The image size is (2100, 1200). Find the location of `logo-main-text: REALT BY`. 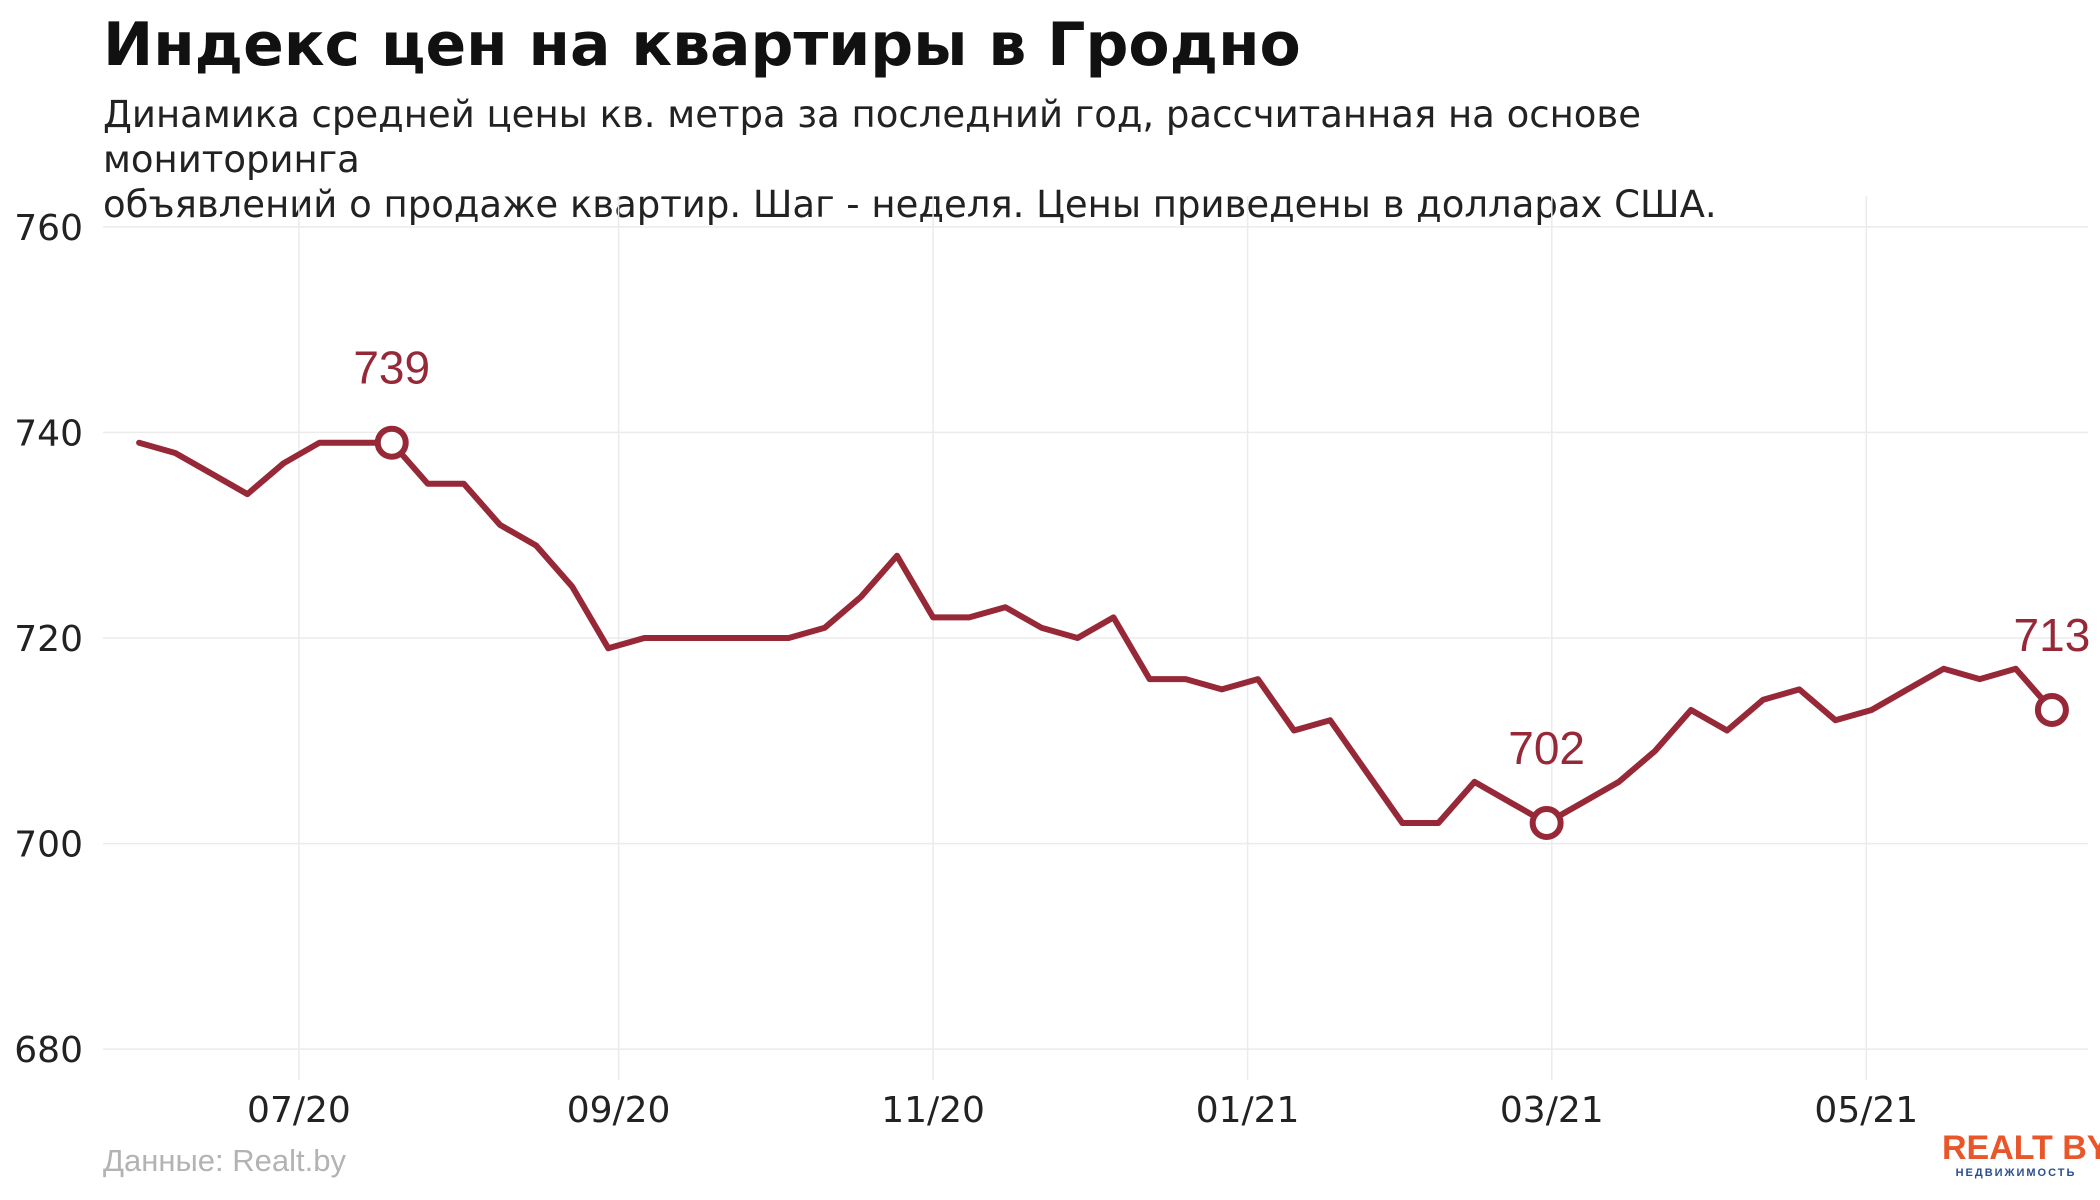

logo-main-text: REALT BY is located at coordinates (2021, 1148).